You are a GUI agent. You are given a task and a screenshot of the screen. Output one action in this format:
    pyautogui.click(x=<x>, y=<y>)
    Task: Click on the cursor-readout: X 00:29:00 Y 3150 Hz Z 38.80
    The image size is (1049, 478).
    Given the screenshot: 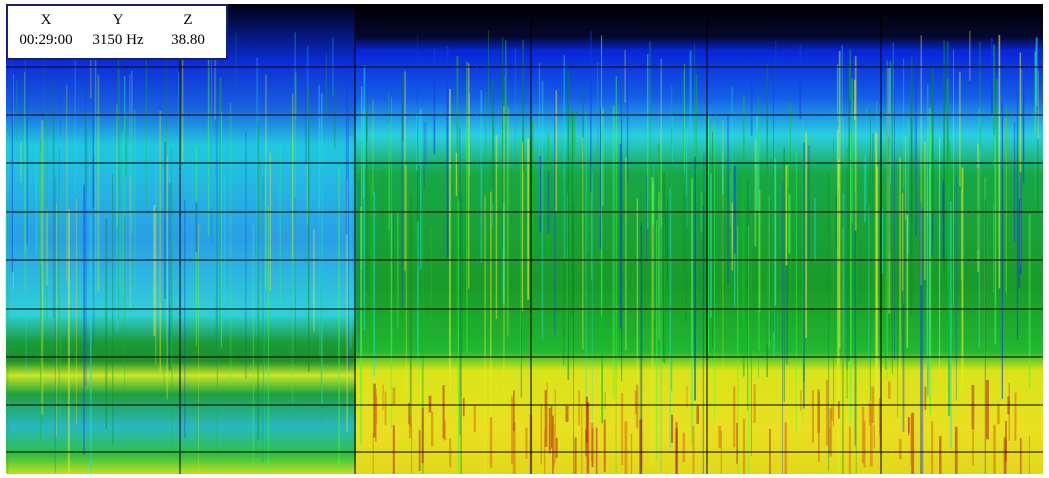 What is the action you would take?
    pyautogui.click(x=117, y=32)
    